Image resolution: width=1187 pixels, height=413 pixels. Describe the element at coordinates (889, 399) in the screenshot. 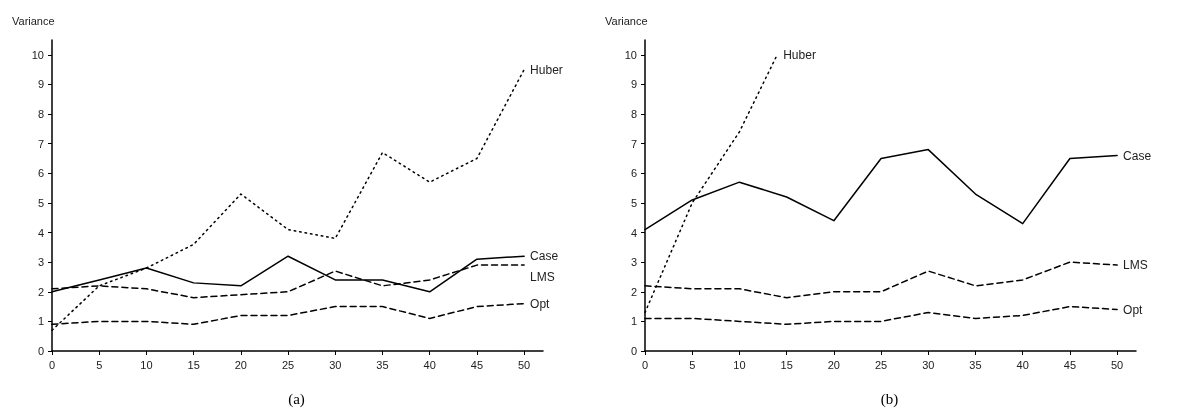

I see `text: (b)` at that location.